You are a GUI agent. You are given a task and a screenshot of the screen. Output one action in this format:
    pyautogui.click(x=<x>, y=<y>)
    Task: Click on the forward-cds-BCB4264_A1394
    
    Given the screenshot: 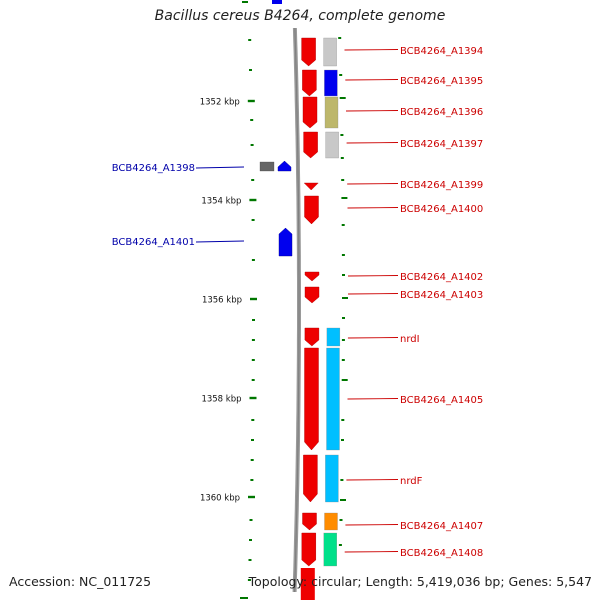 What is the action you would take?
    pyautogui.click(x=308, y=52)
    